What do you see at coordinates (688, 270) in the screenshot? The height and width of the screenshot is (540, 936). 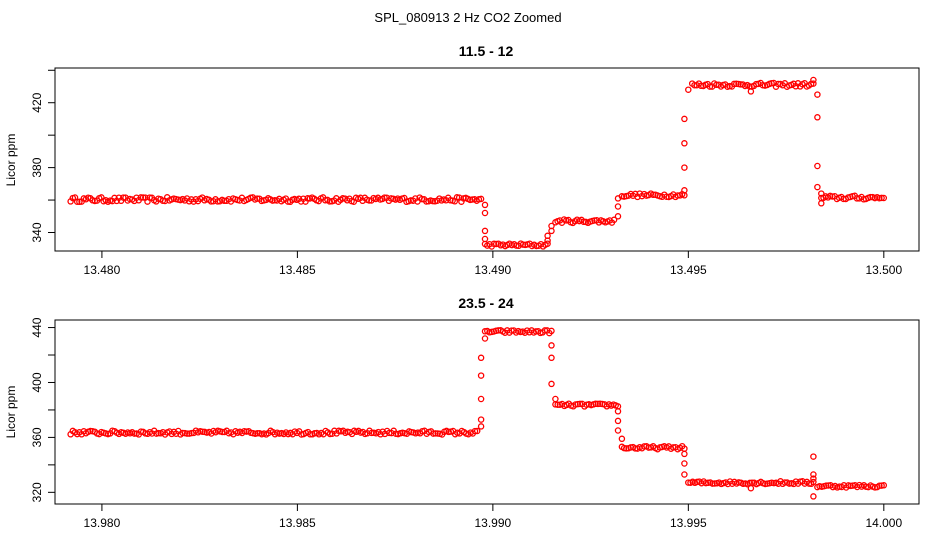 I see `x-tick-label: 13.495` at bounding box center [688, 270].